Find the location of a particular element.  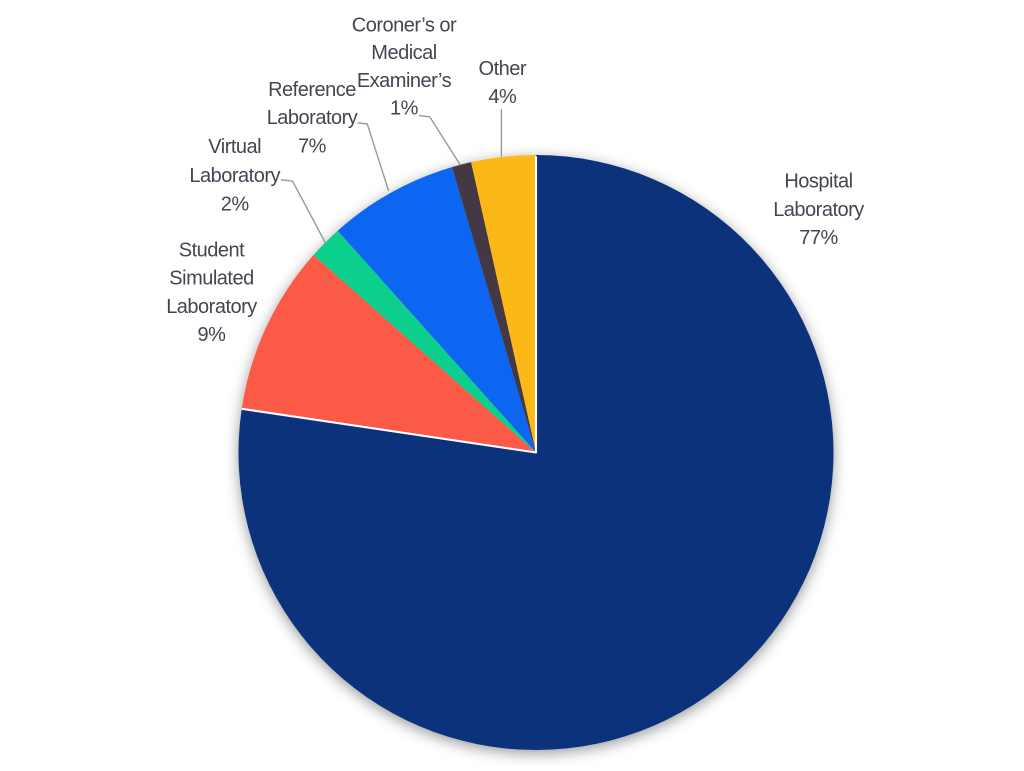

svg-text: Other is located at coordinates (503, 69).